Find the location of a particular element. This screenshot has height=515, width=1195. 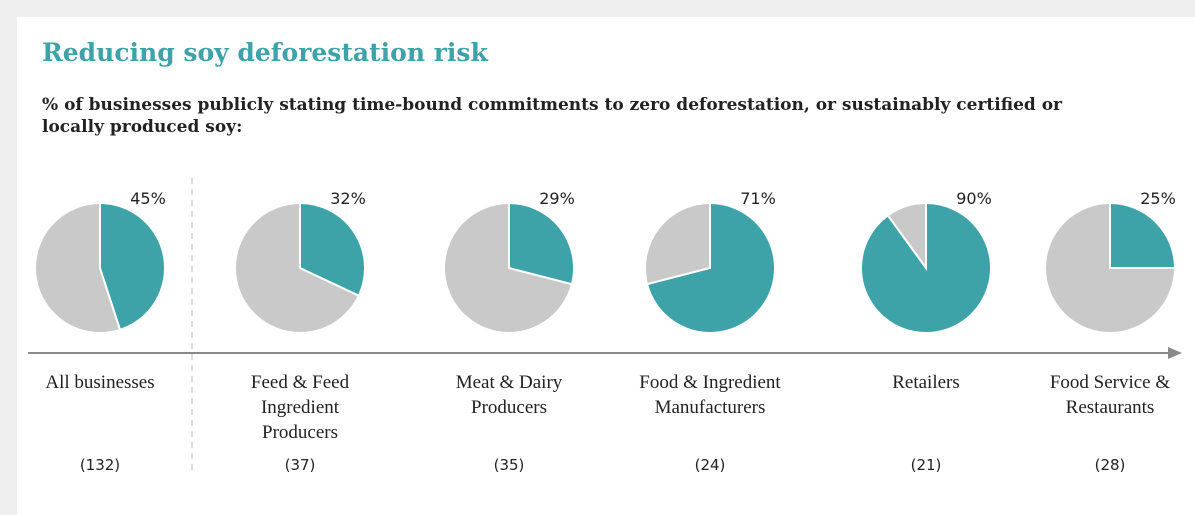

value-label: 25% is located at coordinates (1158, 198).